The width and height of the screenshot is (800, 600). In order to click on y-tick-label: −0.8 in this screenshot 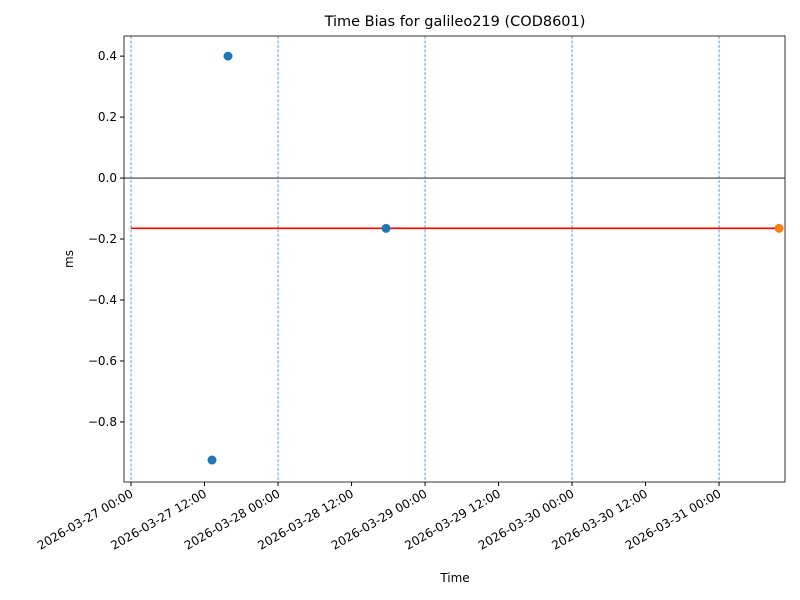, I will do `click(102, 422)`.